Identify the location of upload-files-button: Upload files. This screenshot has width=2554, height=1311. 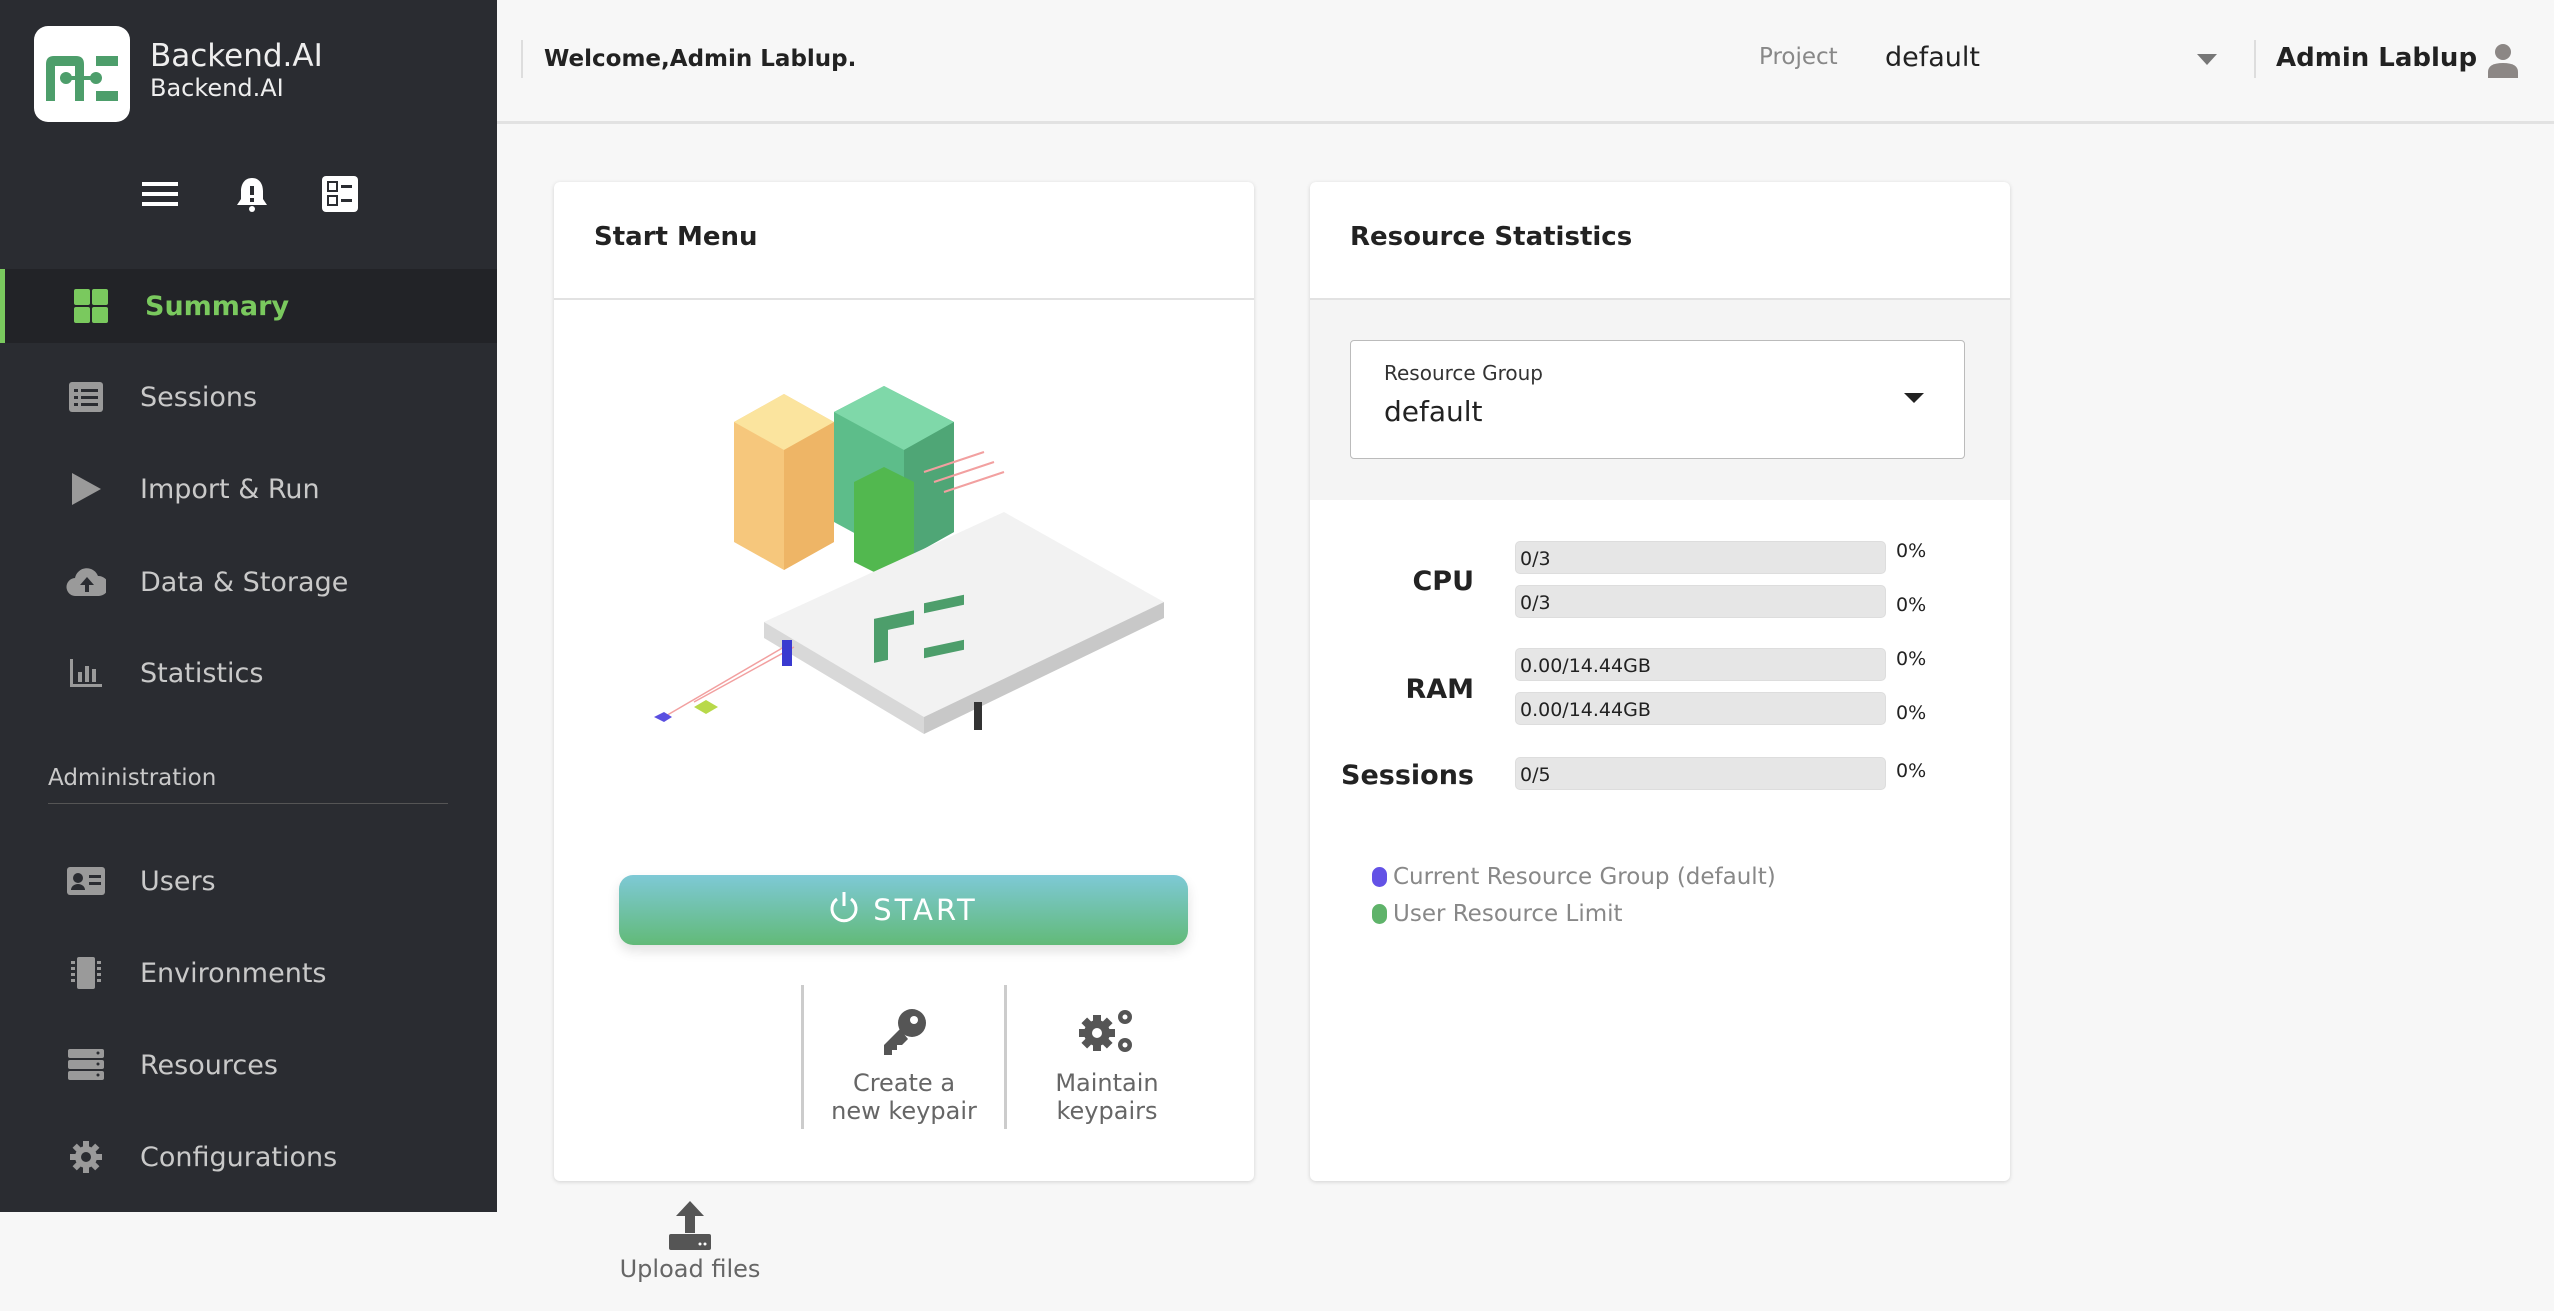
(690, 1239).